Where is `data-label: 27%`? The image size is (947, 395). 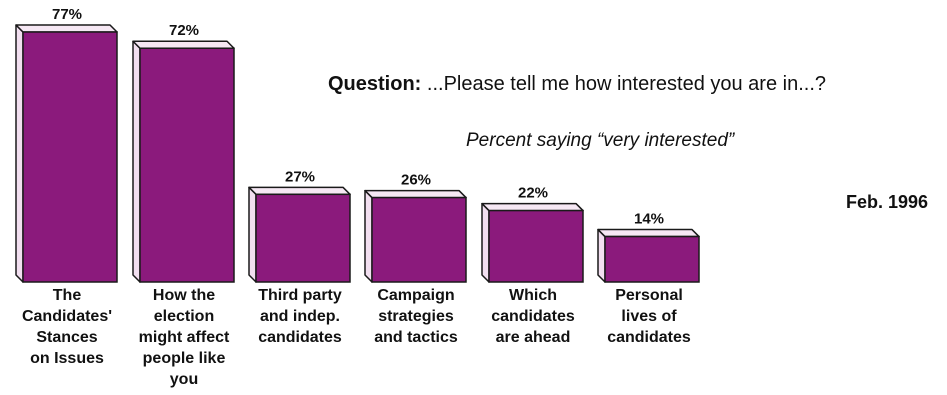 data-label: 27% is located at coordinates (300, 176).